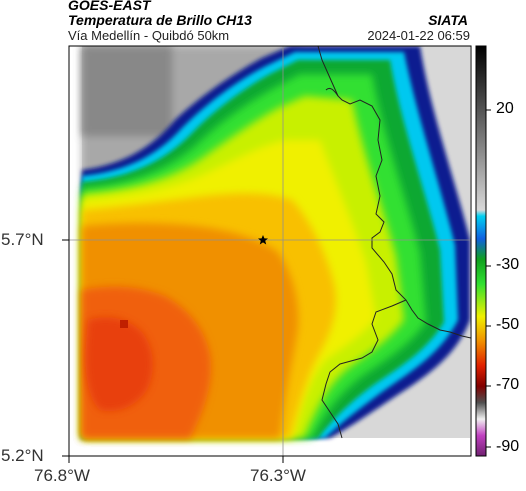 The height and width of the screenshot is (491, 526). Describe the element at coordinates (508, 264) in the screenshot. I see `colorbar-label: -30` at that location.